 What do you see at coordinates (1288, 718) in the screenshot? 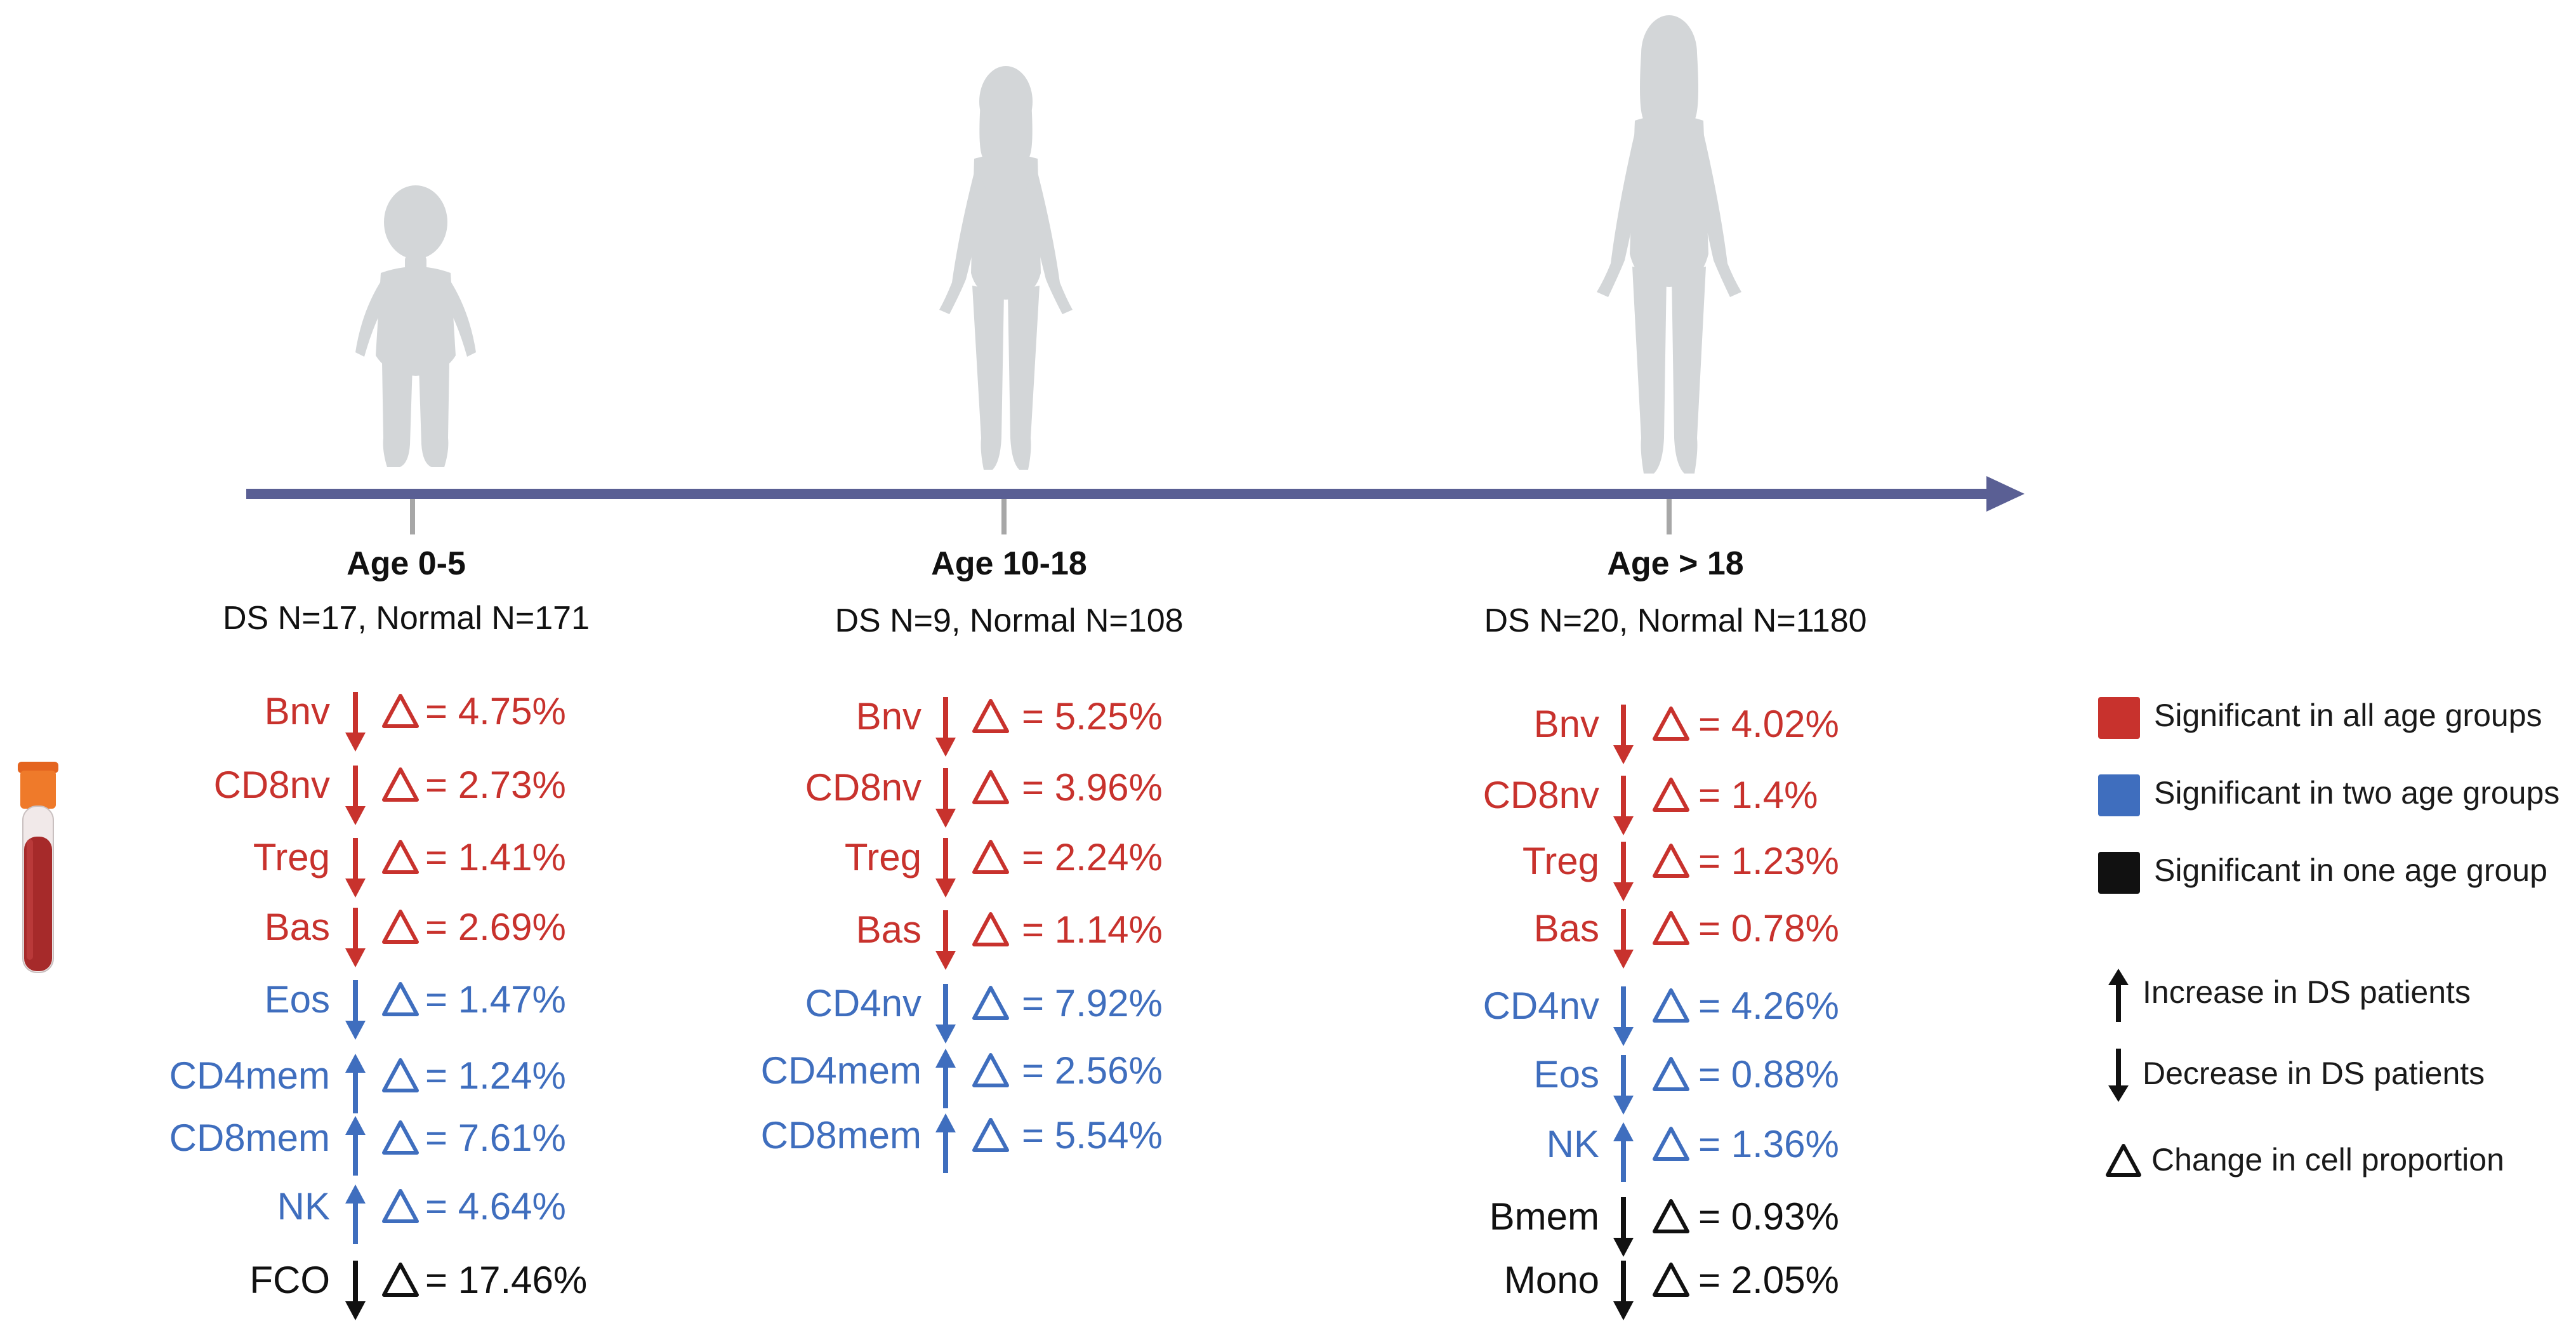
I see `result-row: Bnv = 4.75%` at bounding box center [1288, 718].